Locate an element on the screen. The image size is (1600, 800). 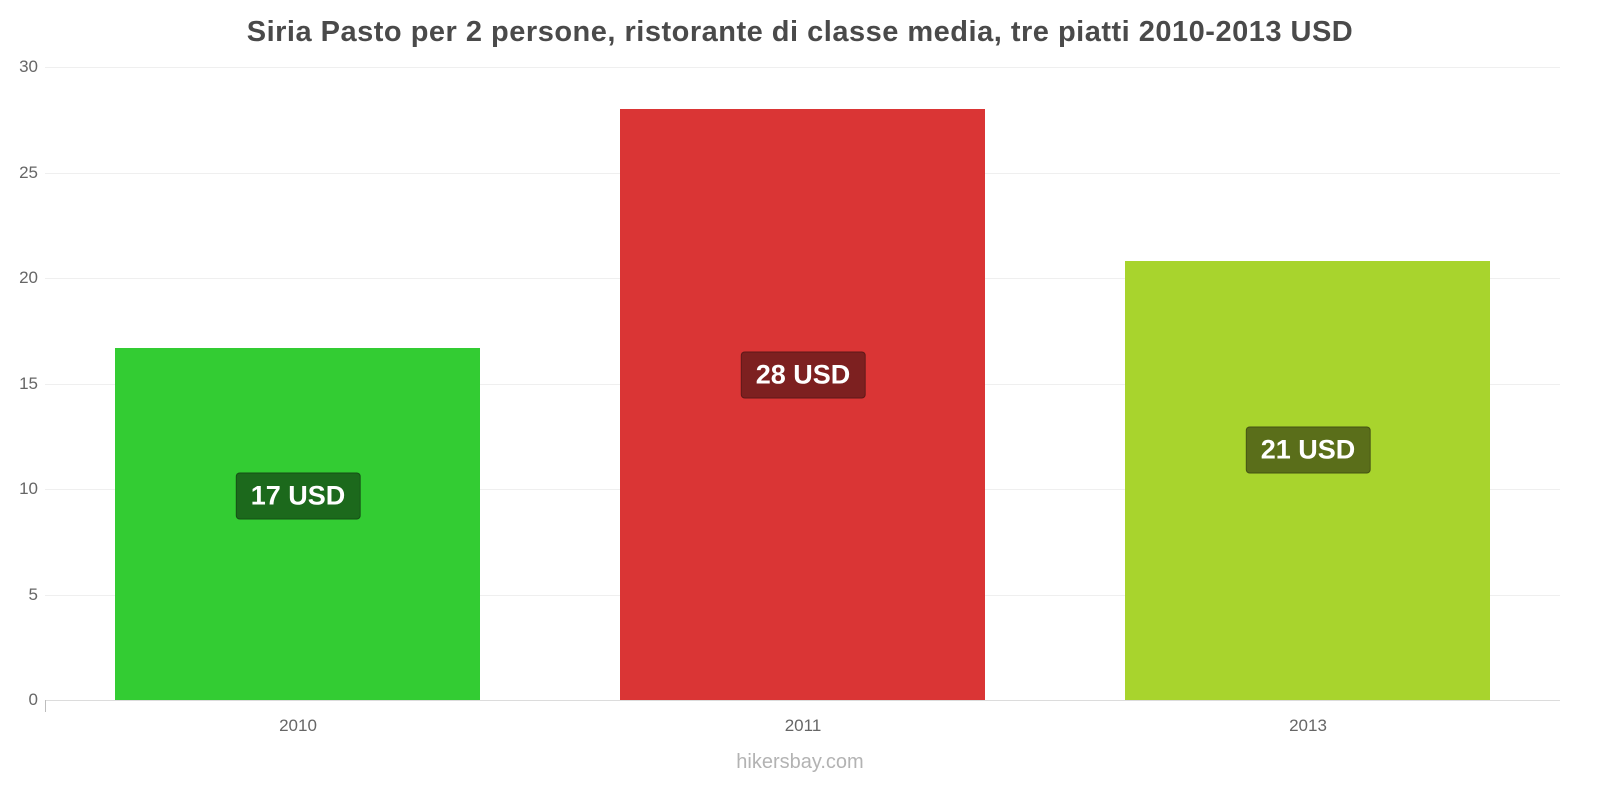
bar-2013 is located at coordinates (1307, 480).